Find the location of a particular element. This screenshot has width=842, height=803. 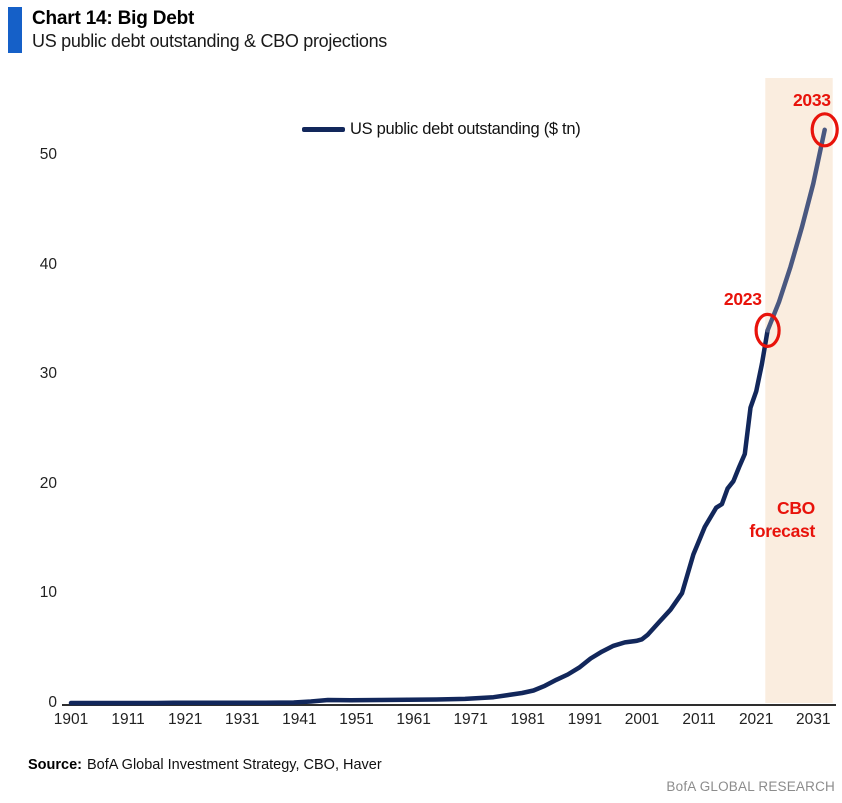

x-tick-label: 1931 is located at coordinates (242, 719).